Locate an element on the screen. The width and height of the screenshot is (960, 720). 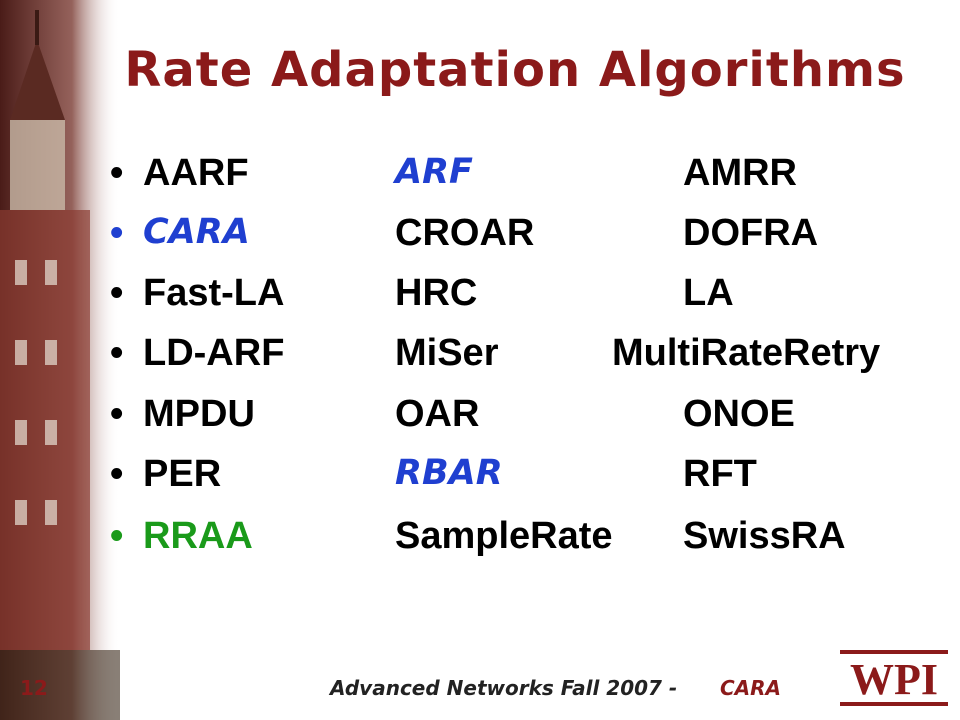
list-row: • MPDU OAR ONOE is located at coordinates (480, 423).